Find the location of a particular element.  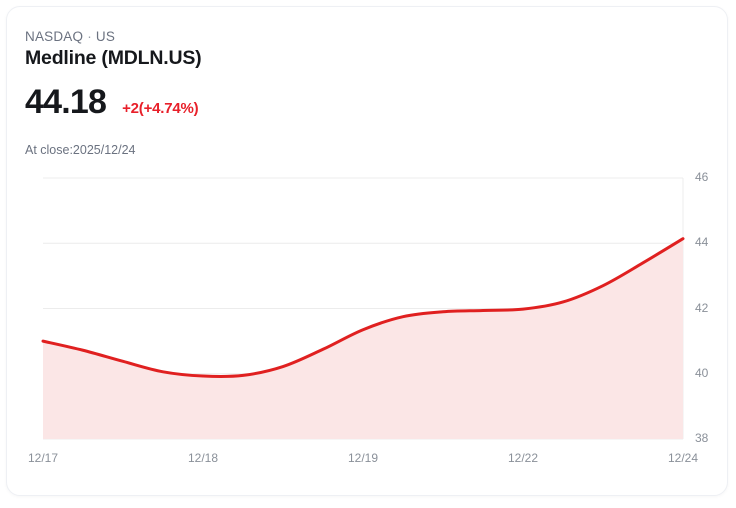

exchange-name: NASDAQ is located at coordinates (54, 36).